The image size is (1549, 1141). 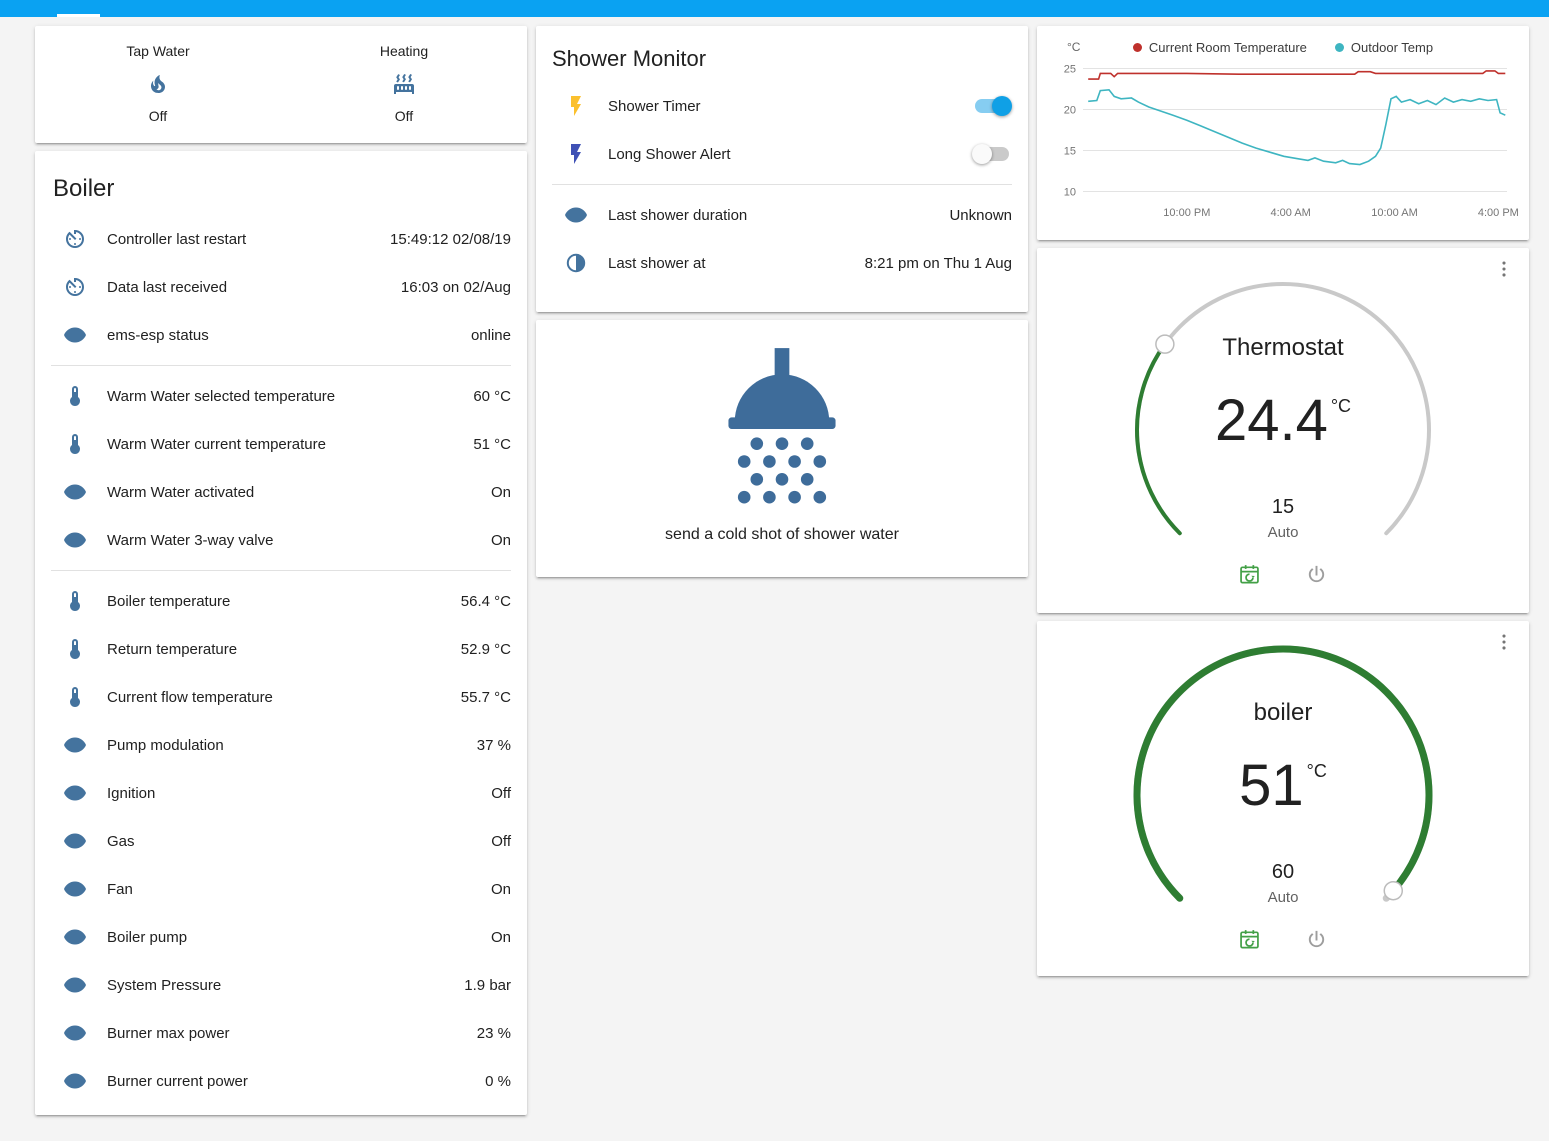 What do you see at coordinates (78, 15) in the screenshot?
I see `active-tab-indicator` at bounding box center [78, 15].